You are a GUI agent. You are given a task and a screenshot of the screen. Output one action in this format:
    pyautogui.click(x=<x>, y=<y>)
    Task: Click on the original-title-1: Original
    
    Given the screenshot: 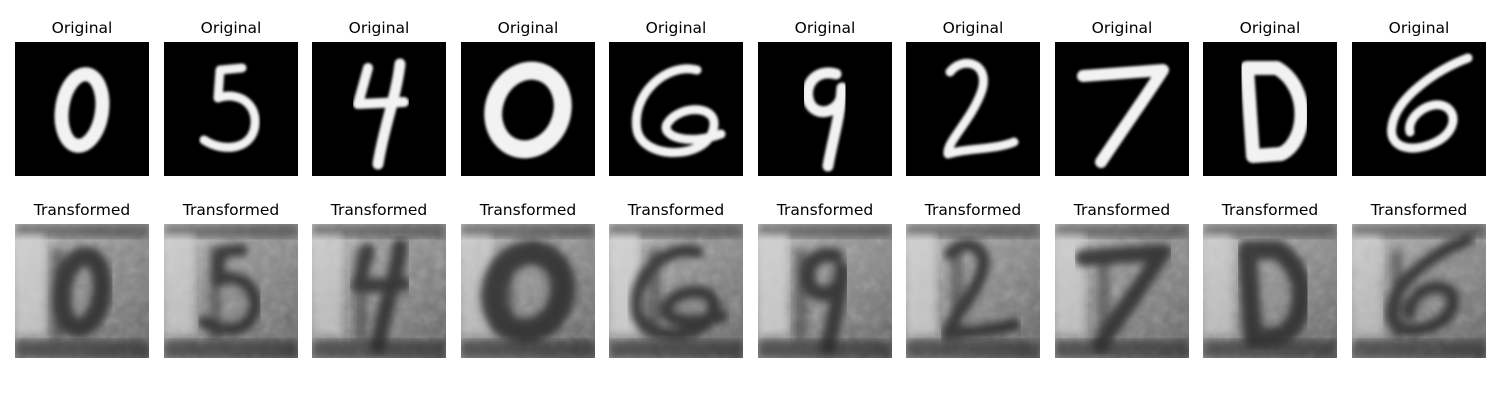 What is the action you would take?
    pyautogui.click(x=82, y=28)
    